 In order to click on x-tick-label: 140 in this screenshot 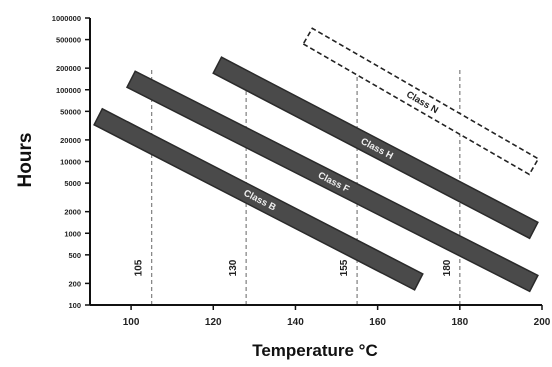, I will do `click(295, 322)`.